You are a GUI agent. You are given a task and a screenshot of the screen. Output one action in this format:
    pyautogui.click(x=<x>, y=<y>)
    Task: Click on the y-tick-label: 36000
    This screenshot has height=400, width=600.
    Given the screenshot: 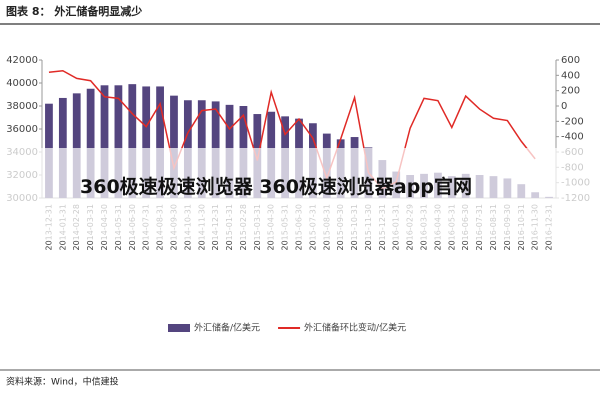 What is the action you would take?
    pyautogui.click(x=22, y=129)
    